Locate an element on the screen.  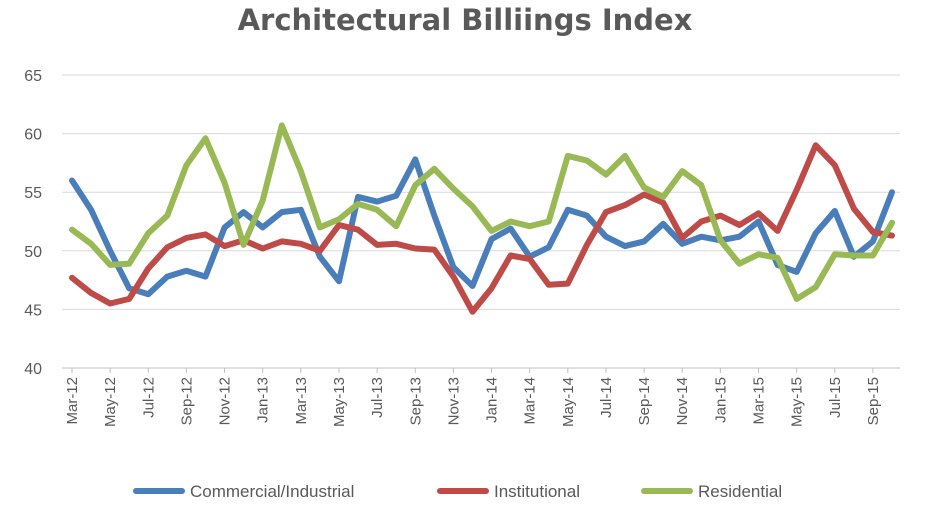
legend-label: Institutional is located at coordinates (537, 491).